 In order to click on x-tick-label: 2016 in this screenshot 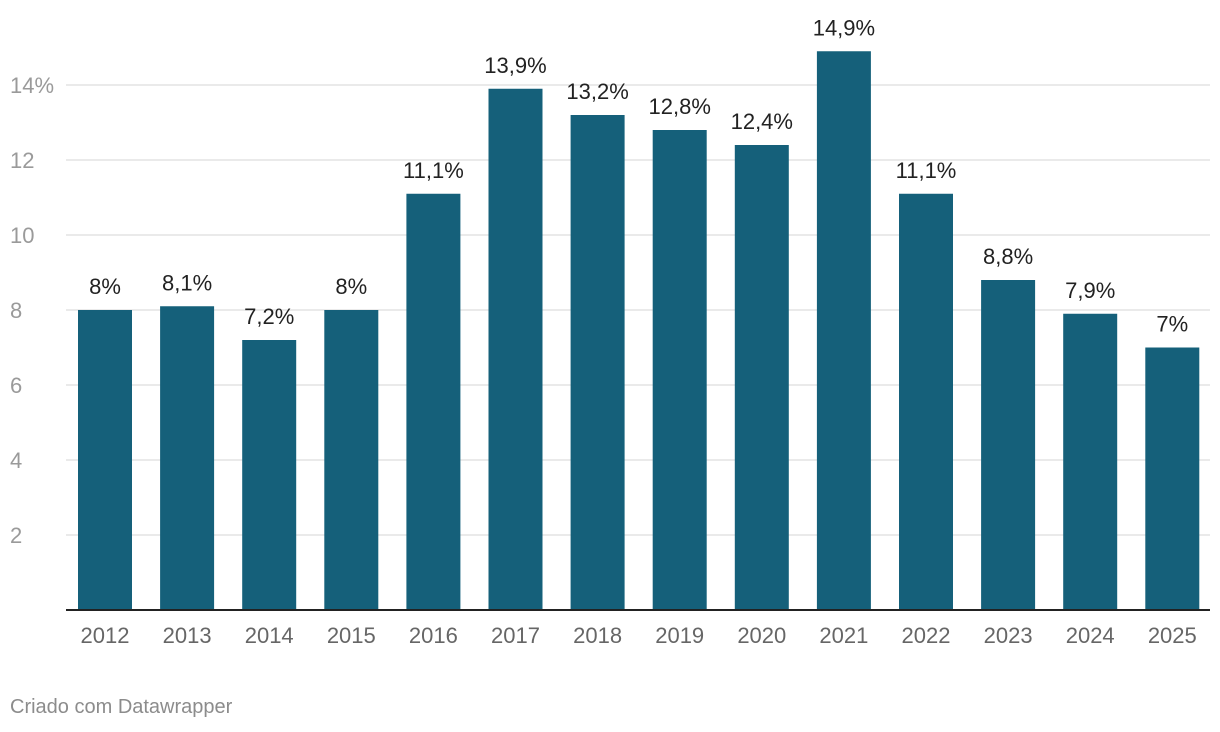, I will do `click(433, 635)`.